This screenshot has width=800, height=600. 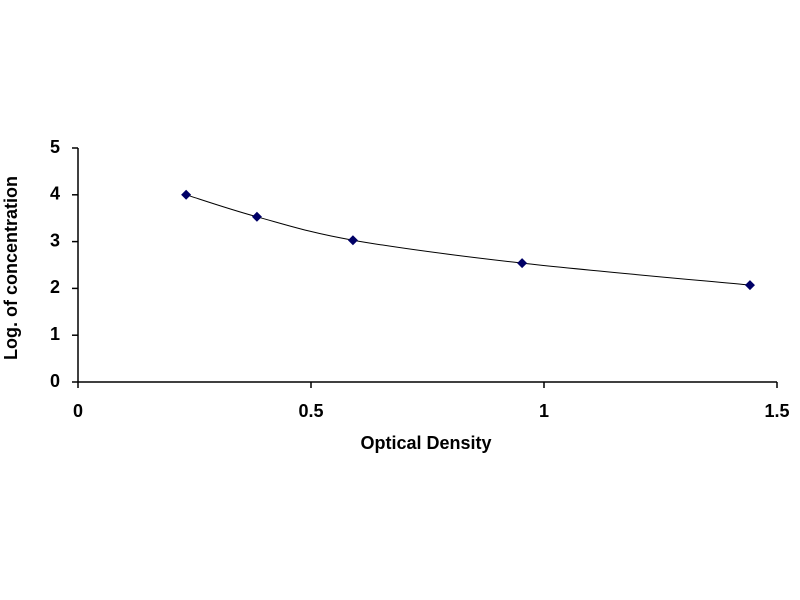 What do you see at coordinates (55, 240) in the screenshot?
I see `y-tick-label: 3` at bounding box center [55, 240].